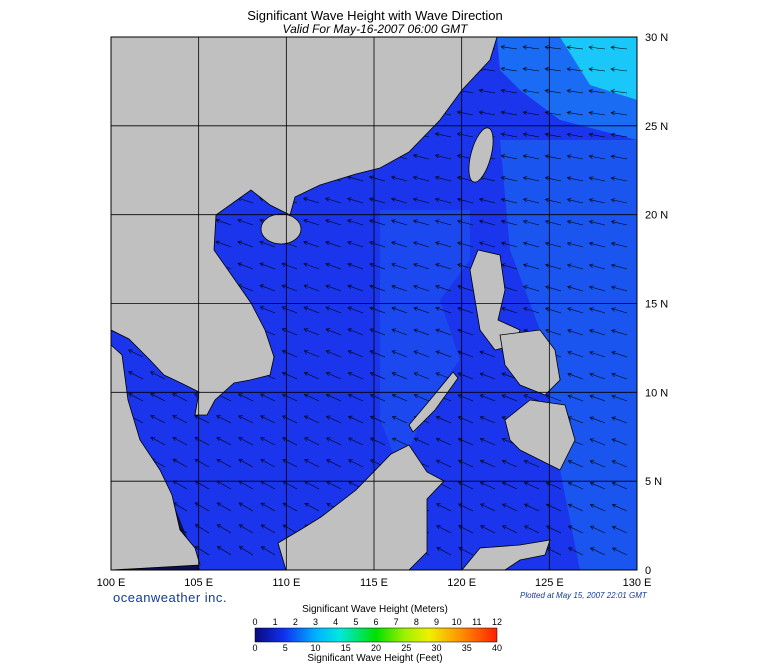 This screenshot has height=670, width=775. What do you see at coordinates (377, 635) in the screenshot?
I see `colorbar-ticks: 0 1 2 3 4 5 6 7 8 9 10 11 120 5 10 15 20 25 30 35 40` at bounding box center [377, 635].